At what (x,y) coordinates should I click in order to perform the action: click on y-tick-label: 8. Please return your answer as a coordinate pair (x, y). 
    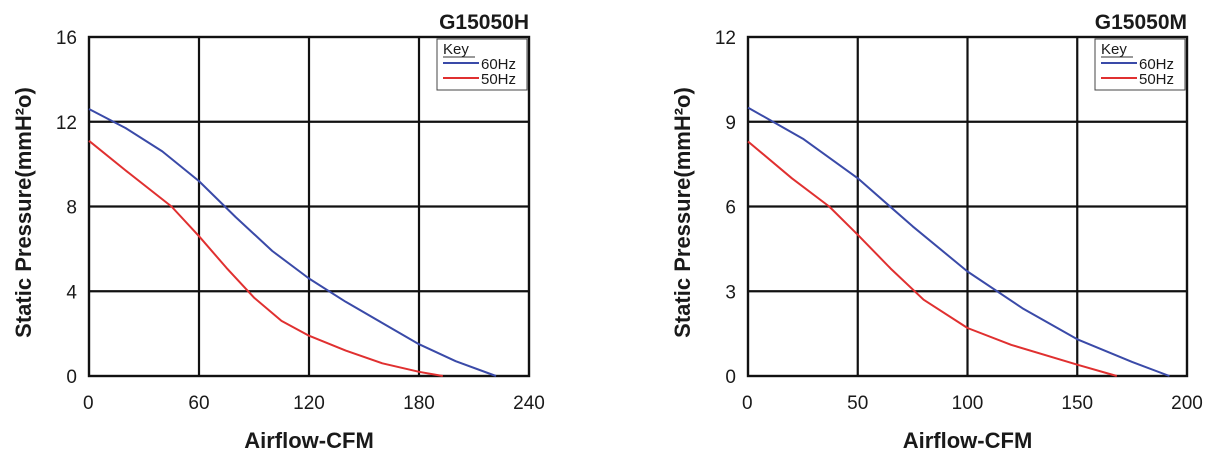
    Looking at the image, I should click on (71, 208).